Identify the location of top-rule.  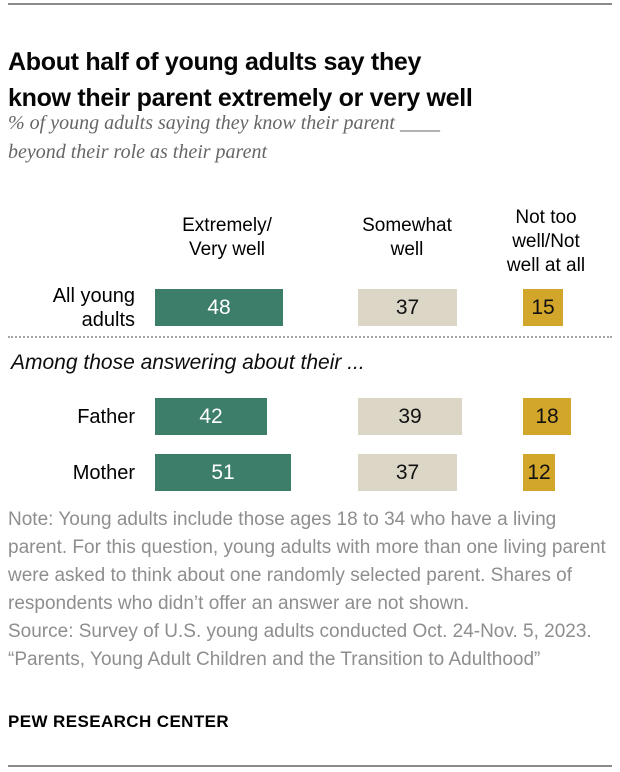
(310, 4).